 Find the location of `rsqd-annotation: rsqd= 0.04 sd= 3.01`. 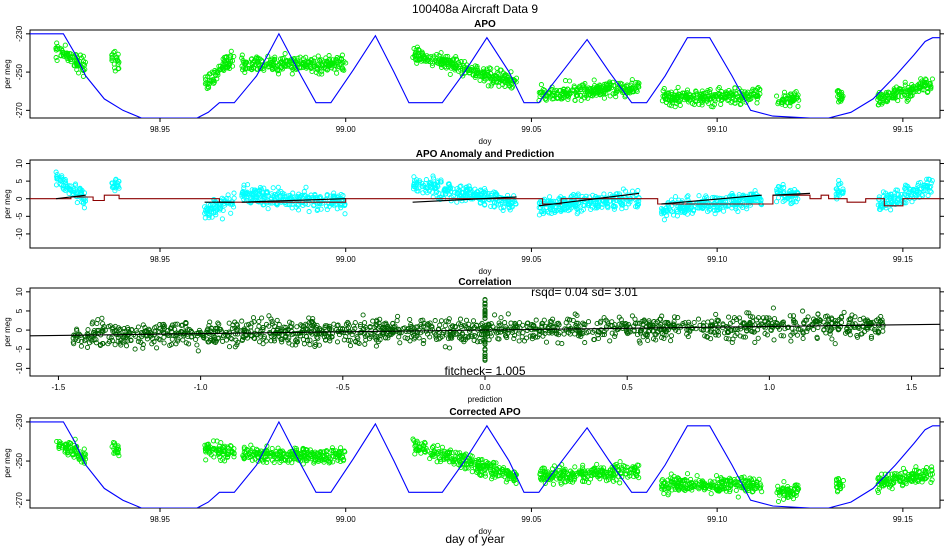

rsqd-annotation: rsqd= 0.04 sd= 3.01 is located at coordinates (584, 292).